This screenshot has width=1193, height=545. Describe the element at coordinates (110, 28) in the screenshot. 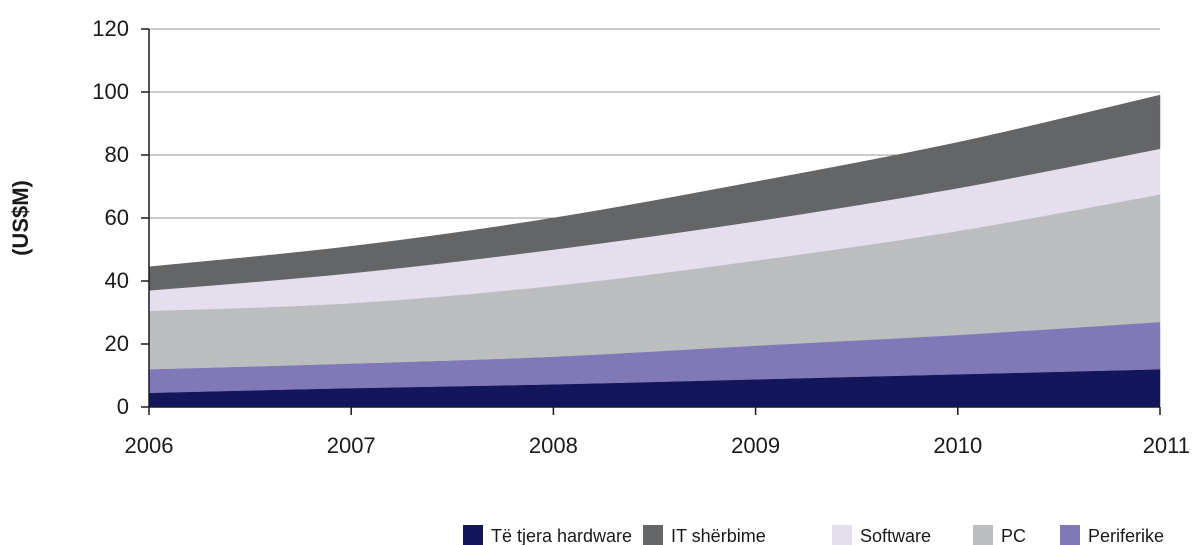

I see `y-tick-label: 120` at that location.